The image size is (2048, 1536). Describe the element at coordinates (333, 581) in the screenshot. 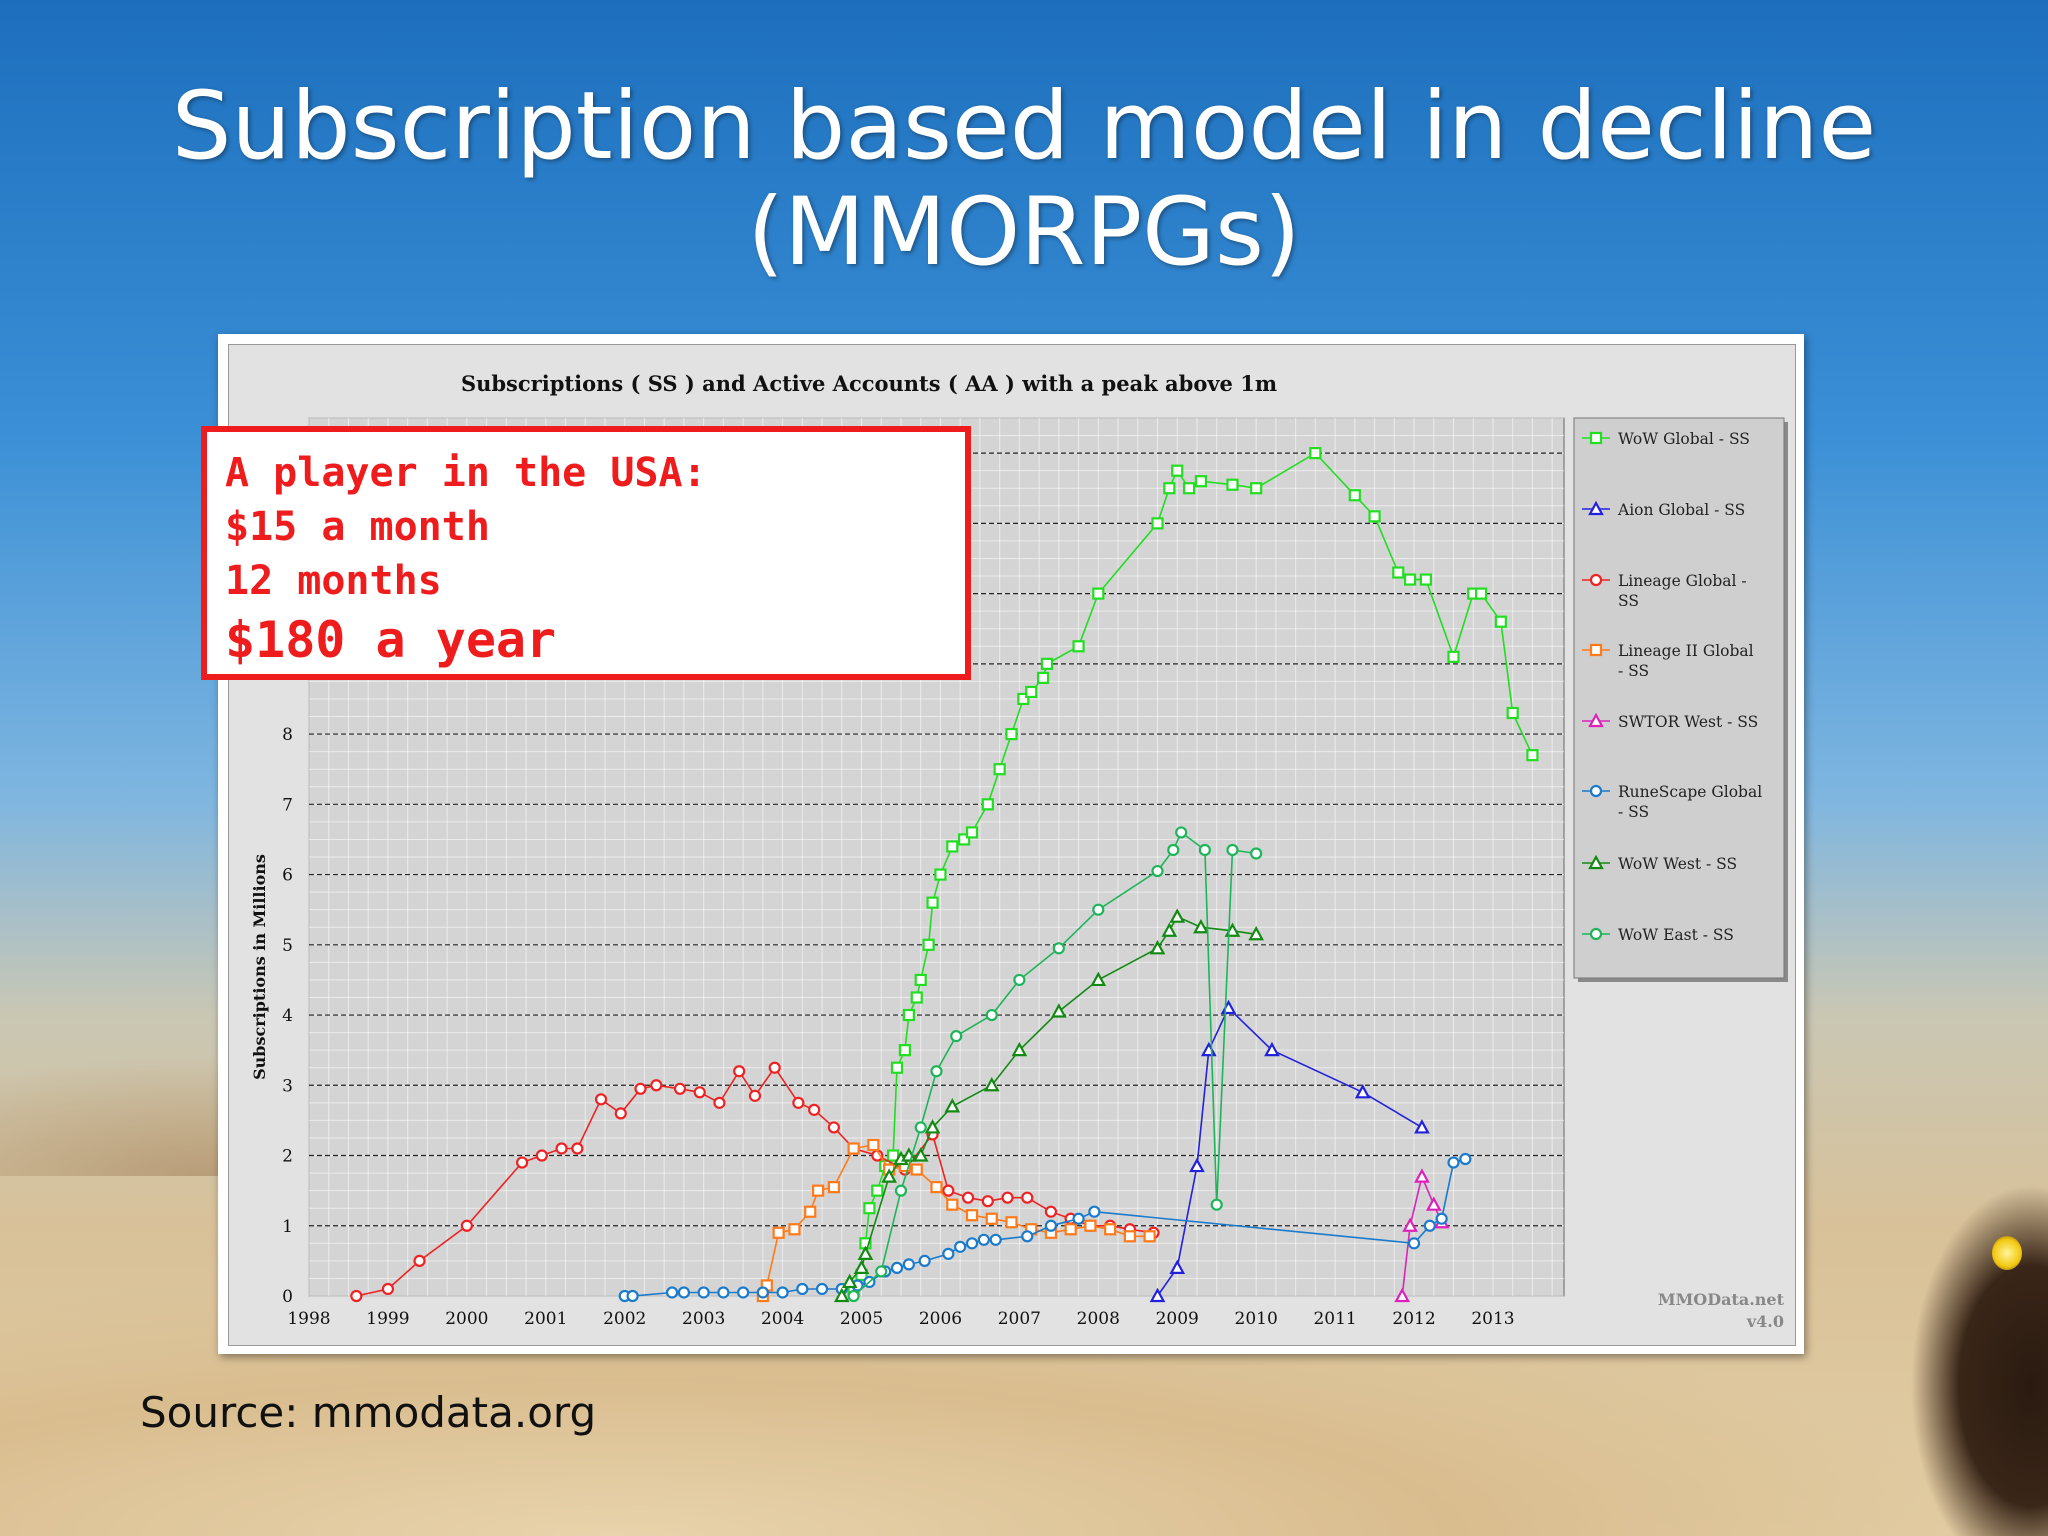

I see `callout-line-months: 12 months` at that location.